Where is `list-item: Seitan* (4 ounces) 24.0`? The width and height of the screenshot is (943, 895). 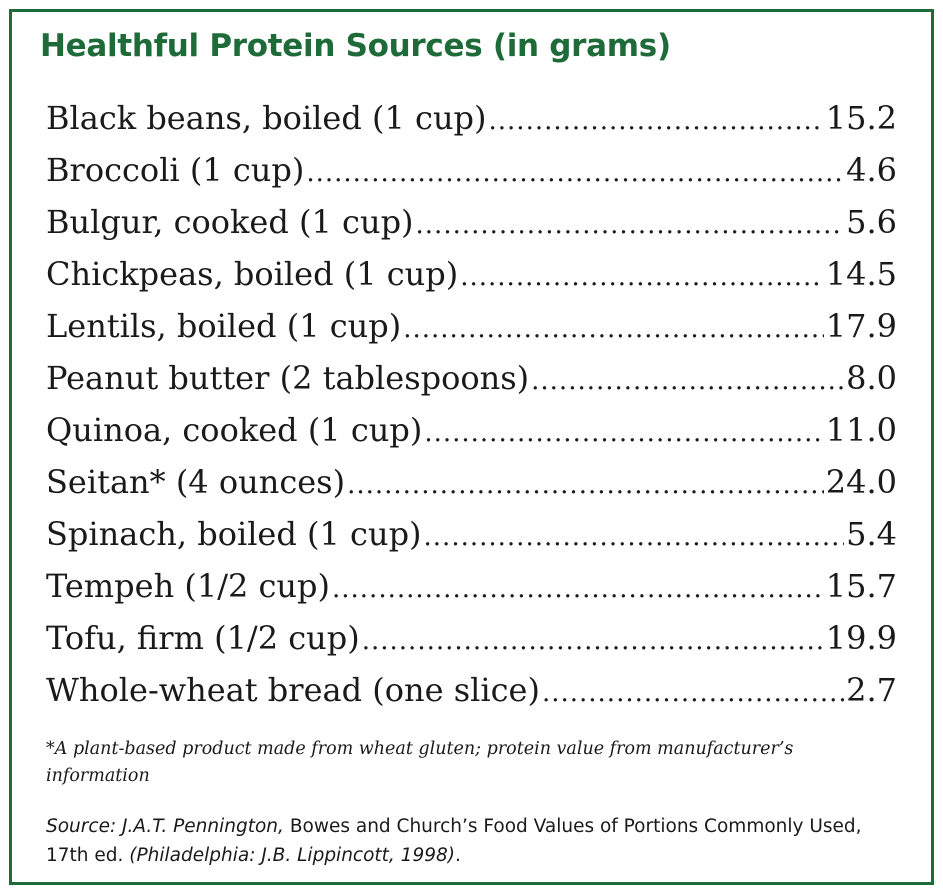 list-item: Seitan* (4 ounces) 24.0 is located at coordinates (471, 482).